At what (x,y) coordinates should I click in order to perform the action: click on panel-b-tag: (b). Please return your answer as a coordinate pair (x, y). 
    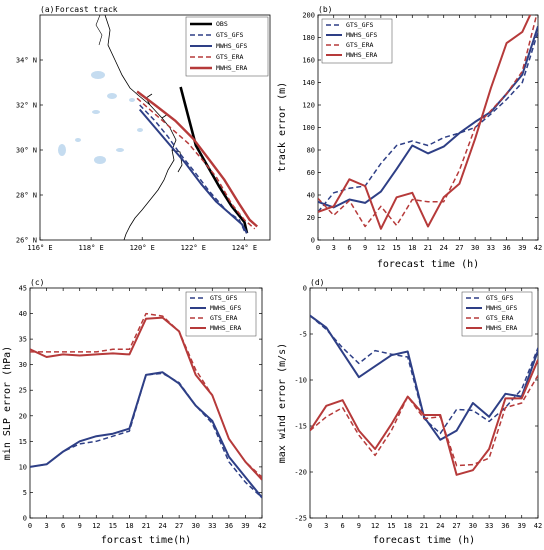
    Looking at the image, I should click on (325, 9).